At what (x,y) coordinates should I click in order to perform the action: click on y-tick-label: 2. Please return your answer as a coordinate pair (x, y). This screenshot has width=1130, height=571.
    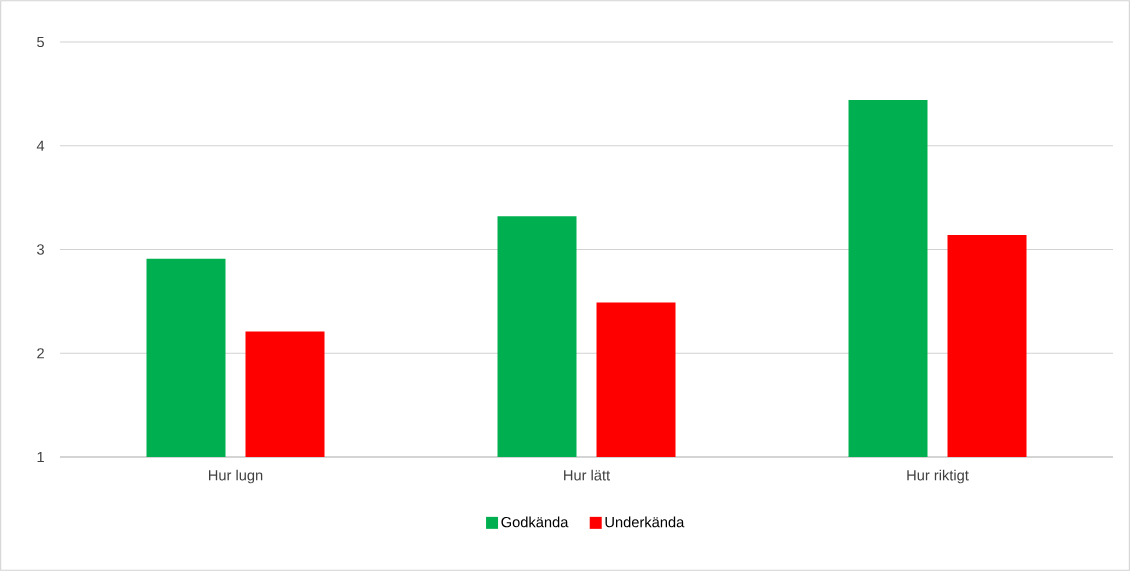
    Looking at the image, I should click on (40, 353).